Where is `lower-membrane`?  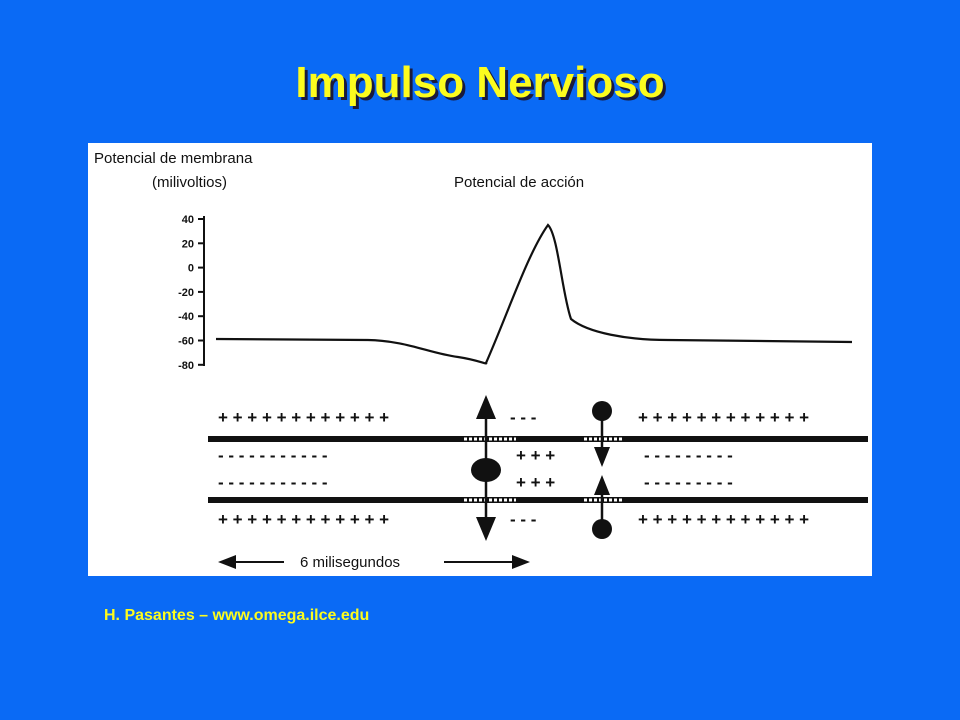
lower-membrane is located at coordinates (538, 500).